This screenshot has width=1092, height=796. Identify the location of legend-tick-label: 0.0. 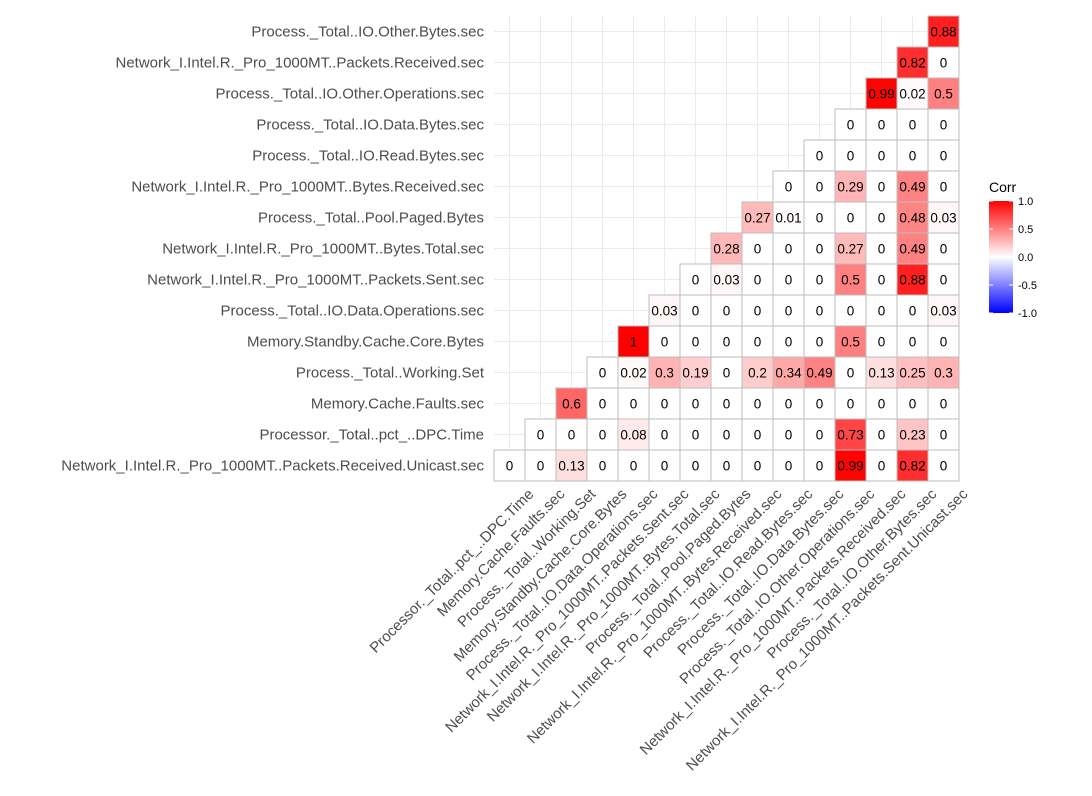
(1025, 258).